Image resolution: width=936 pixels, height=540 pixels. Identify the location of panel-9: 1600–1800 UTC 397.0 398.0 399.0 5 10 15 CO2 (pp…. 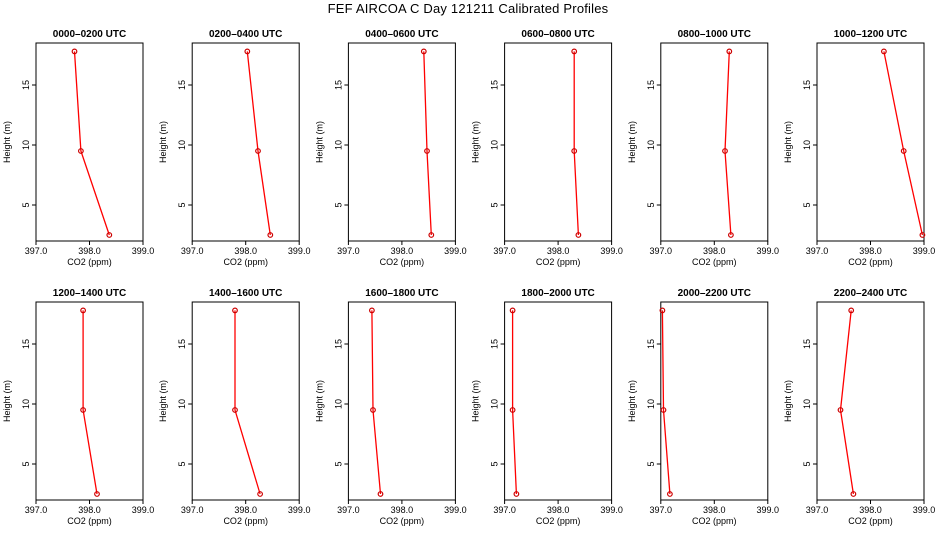
(390, 407).